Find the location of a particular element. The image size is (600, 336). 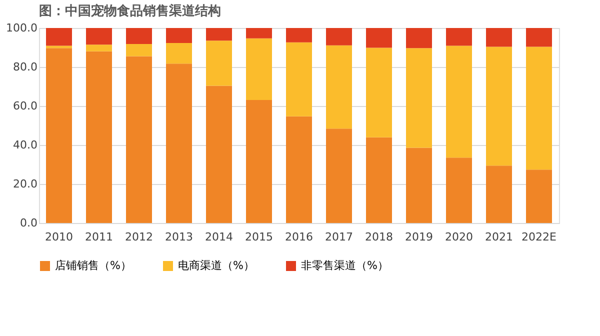

x-tick-label: 2022E is located at coordinates (539, 237).